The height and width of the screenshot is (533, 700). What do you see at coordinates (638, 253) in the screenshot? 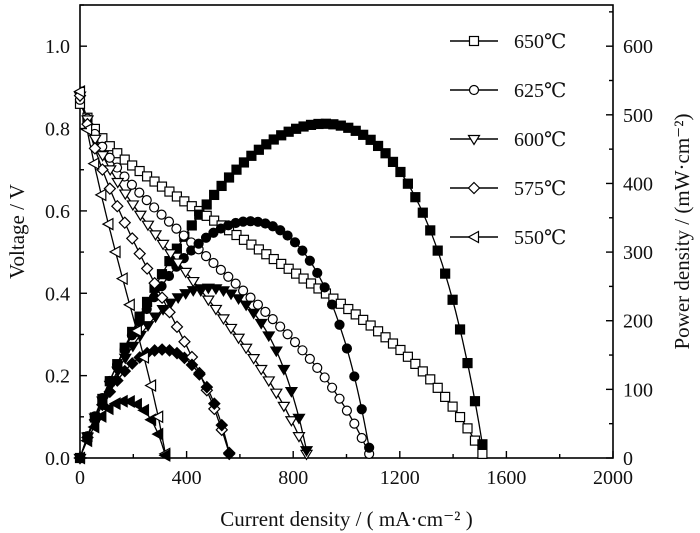
I see `y2-tick-label: 300` at bounding box center [638, 253].